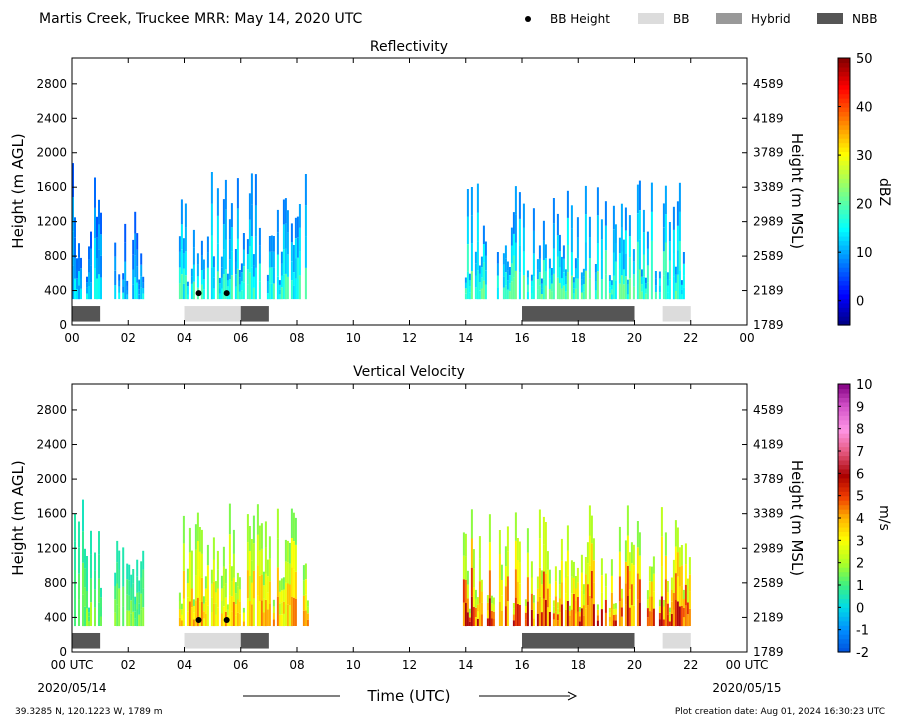  I want to click on x-tick-label: 20, so click(634, 338).